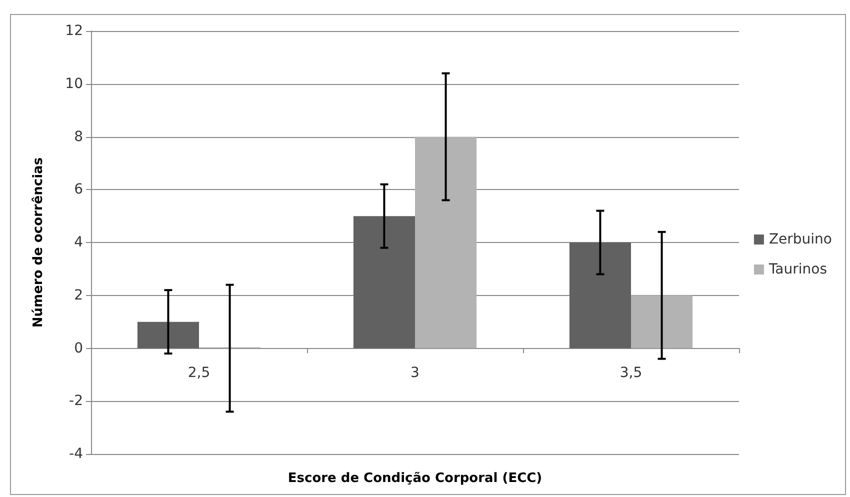 This screenshot has width=850, height=497. What do you see at coordinates (798, 270) in the screenshot?
I see `legend-label: Taurinos` at bounding box center [798, 270].